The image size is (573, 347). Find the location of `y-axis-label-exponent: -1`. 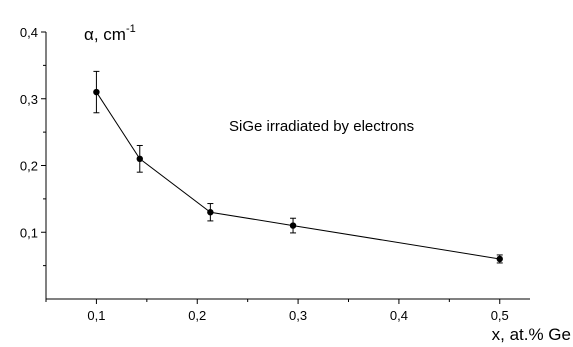

y-axis-label-exponent: -1 is located at coordinates (131, 29).